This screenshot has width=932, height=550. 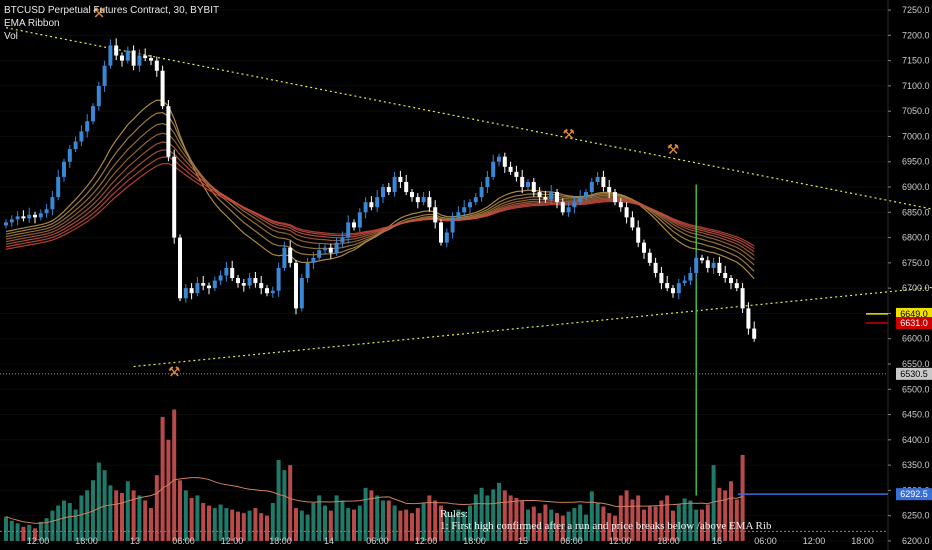 What do you see at coordinates (11, 36) in the screenshot?
I see `indicator-vol: Vol` at bounding box center [11, 36].